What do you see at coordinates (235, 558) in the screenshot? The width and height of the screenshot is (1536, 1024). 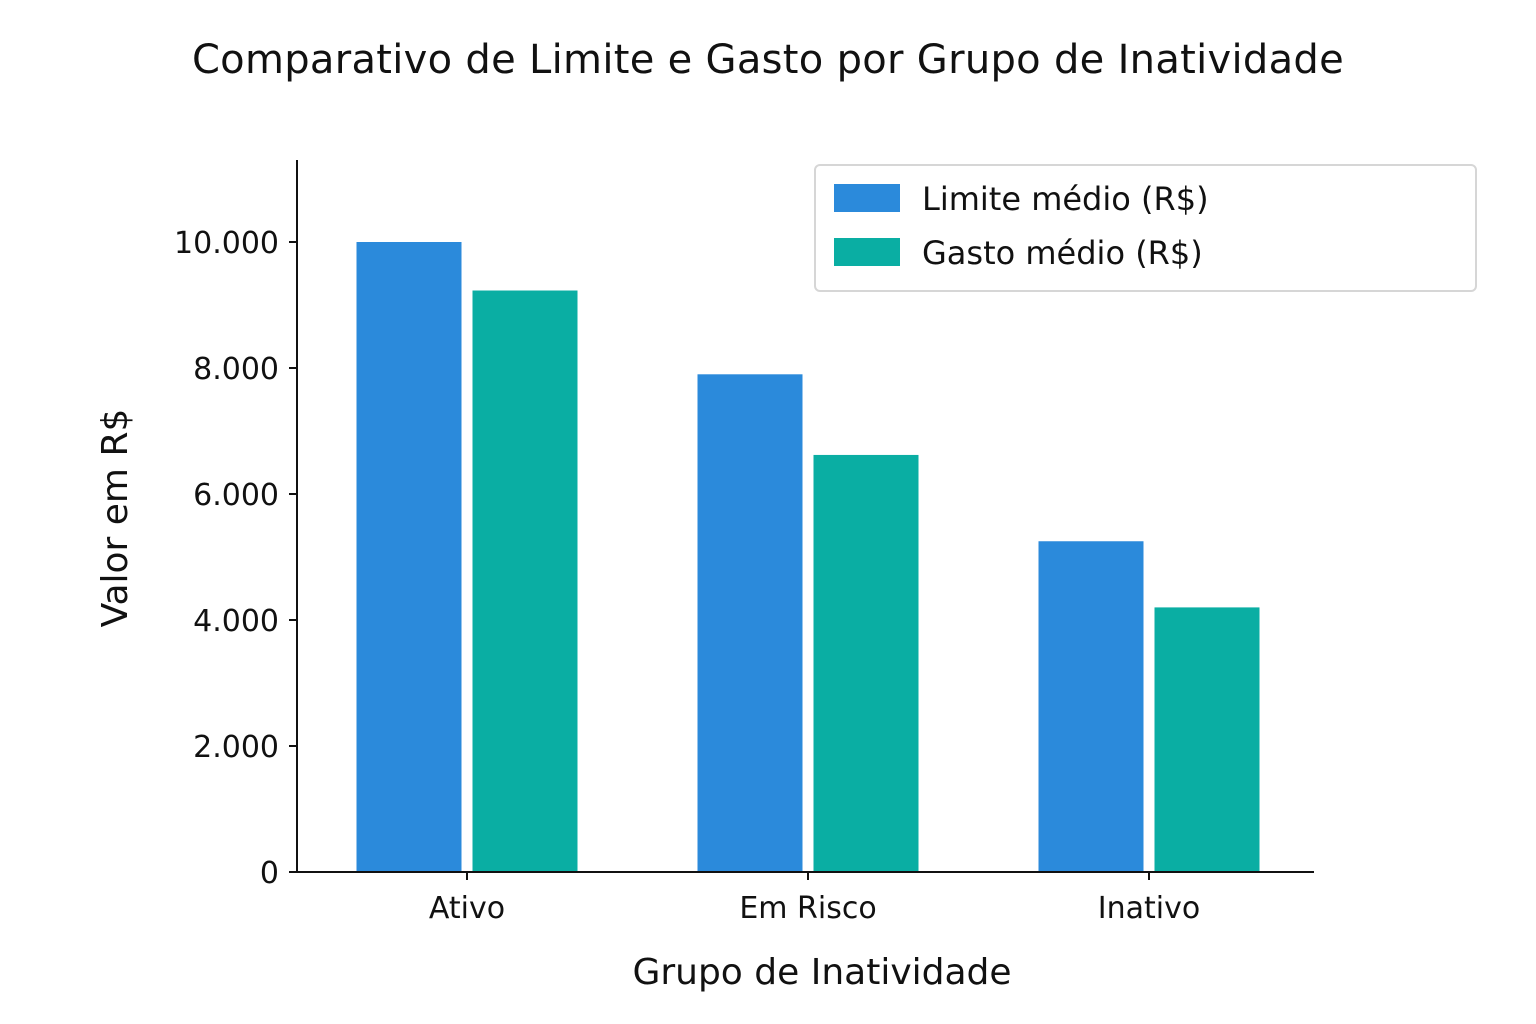 I see `y-ticks-group: 0 2.000 4.000 6.000 8.000 10.000` at bounding box center [235, 558].